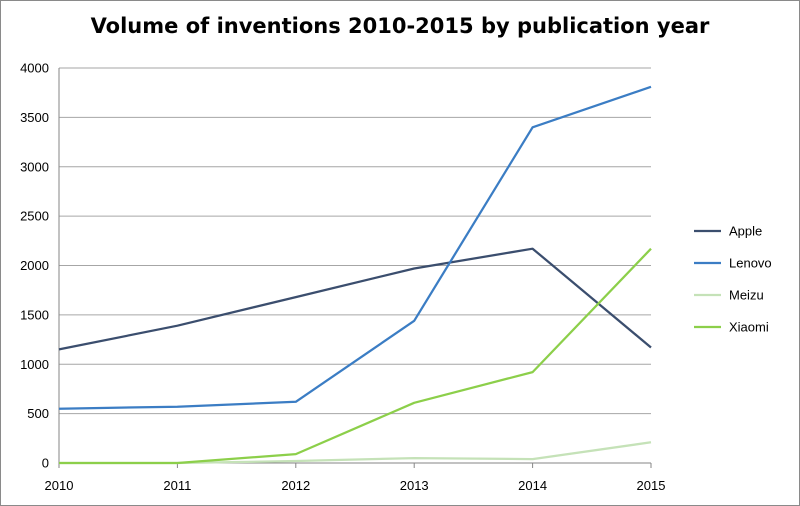  What do you see at coordinates (34, 68) in the screenshot?
I see `y-tick-label: 4000` at bounding box center [34, 68].